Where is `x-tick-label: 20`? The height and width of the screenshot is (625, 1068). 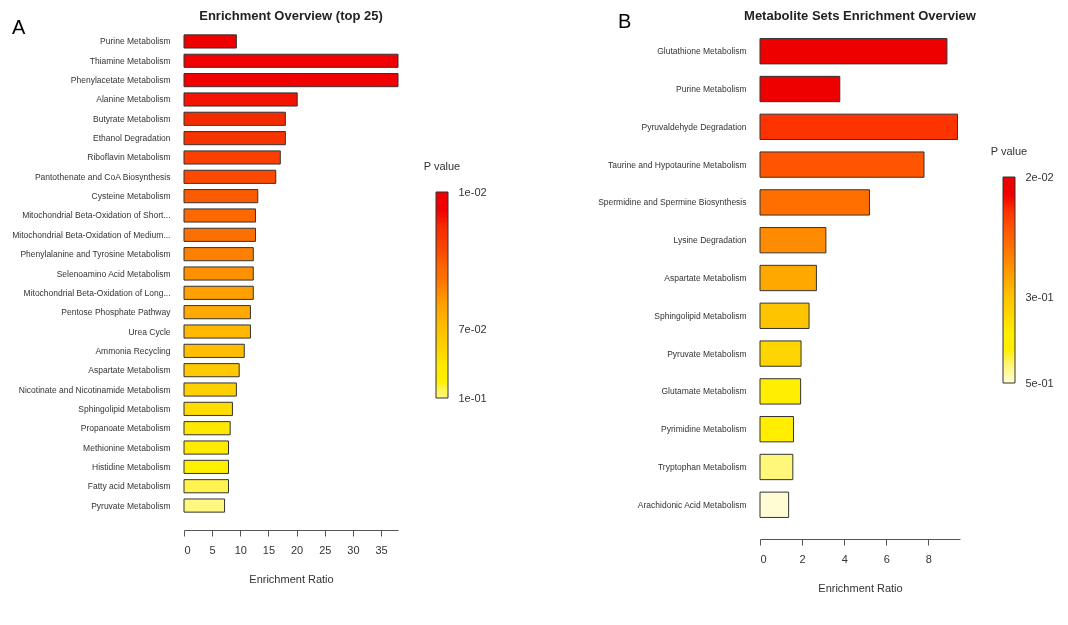 x-tick-label: 20 is located at coordinates (297, 549).